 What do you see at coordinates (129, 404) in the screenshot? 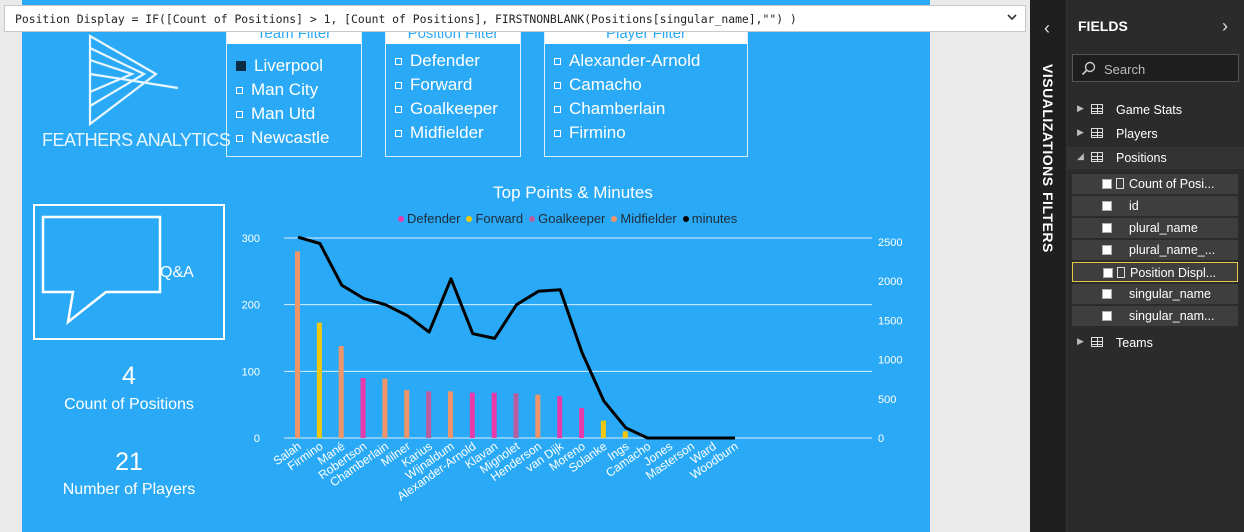
I see `count-positions-label: Count of Positions` at bounding box center [129, 404].